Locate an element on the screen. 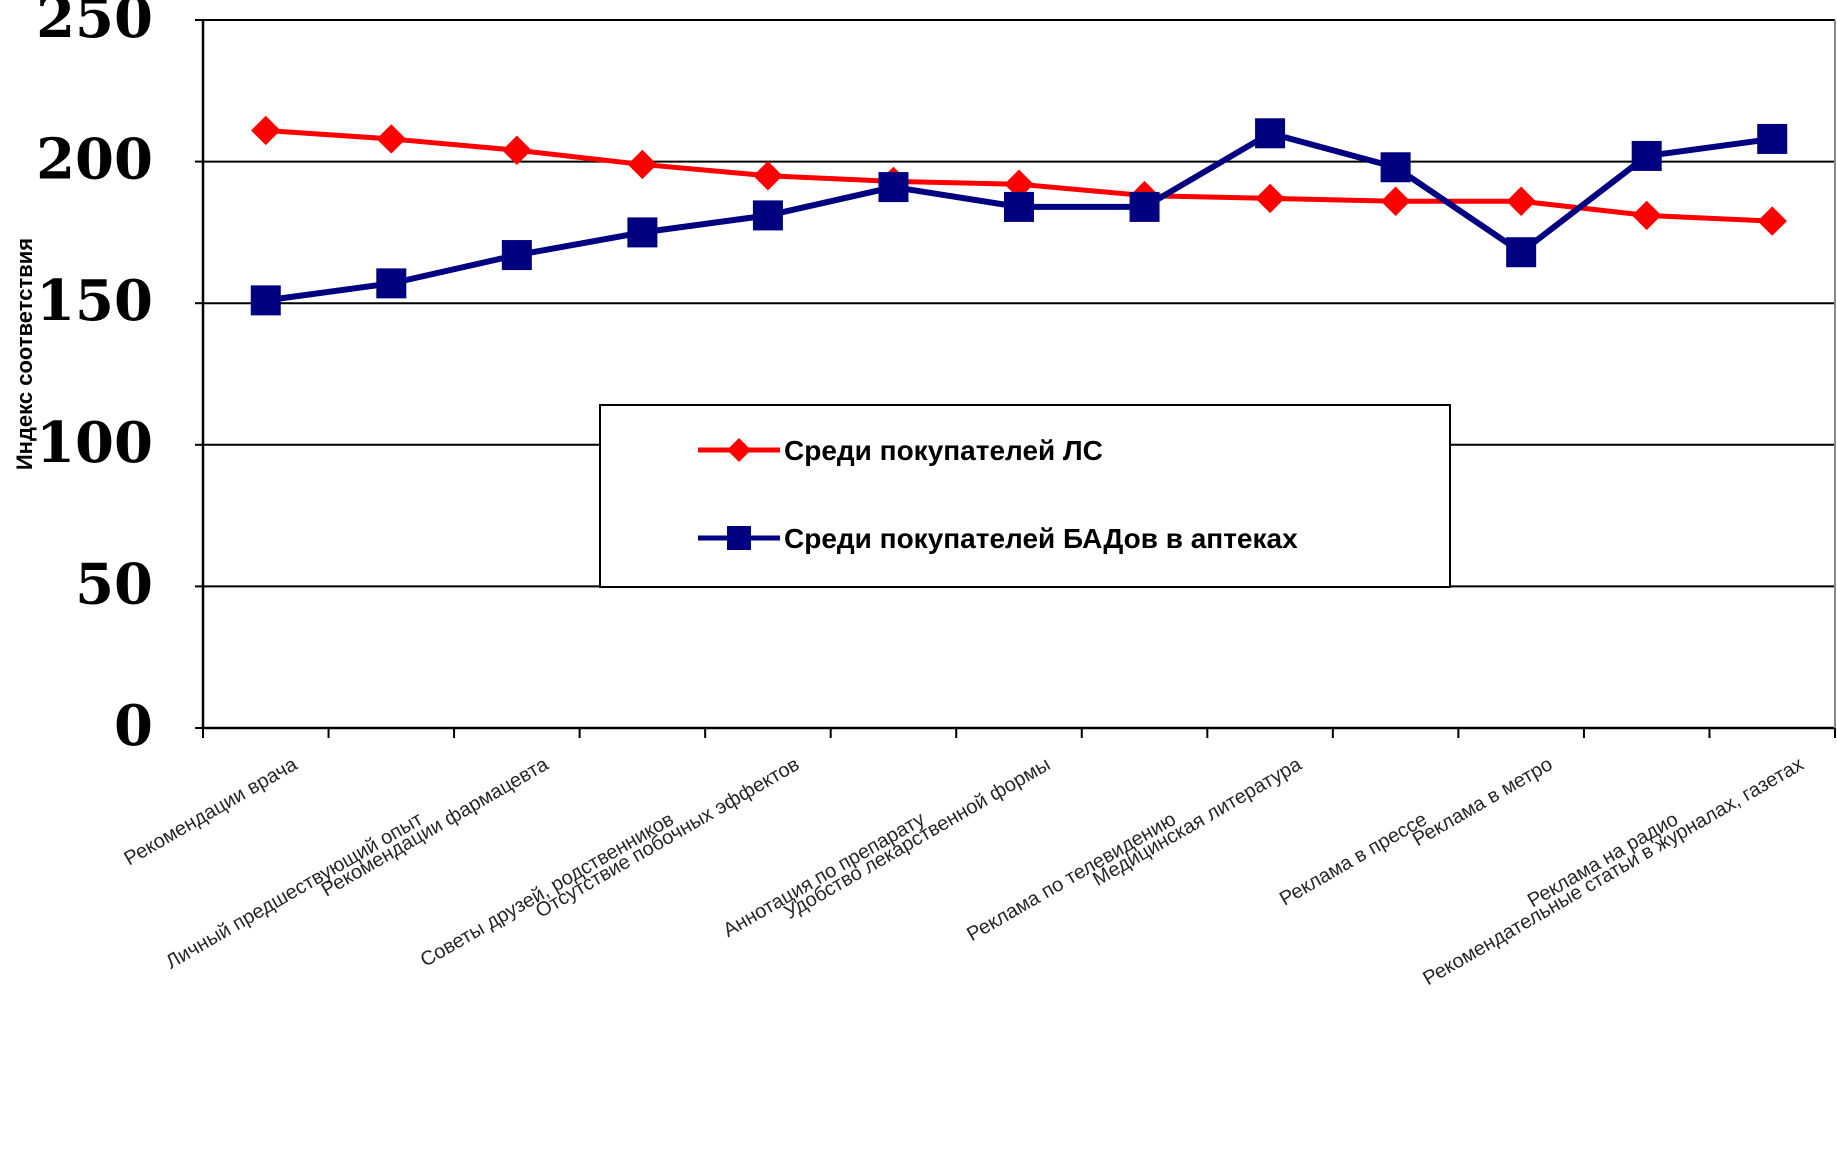  y-tick-label: 50 is located at coordinates (114, 584).